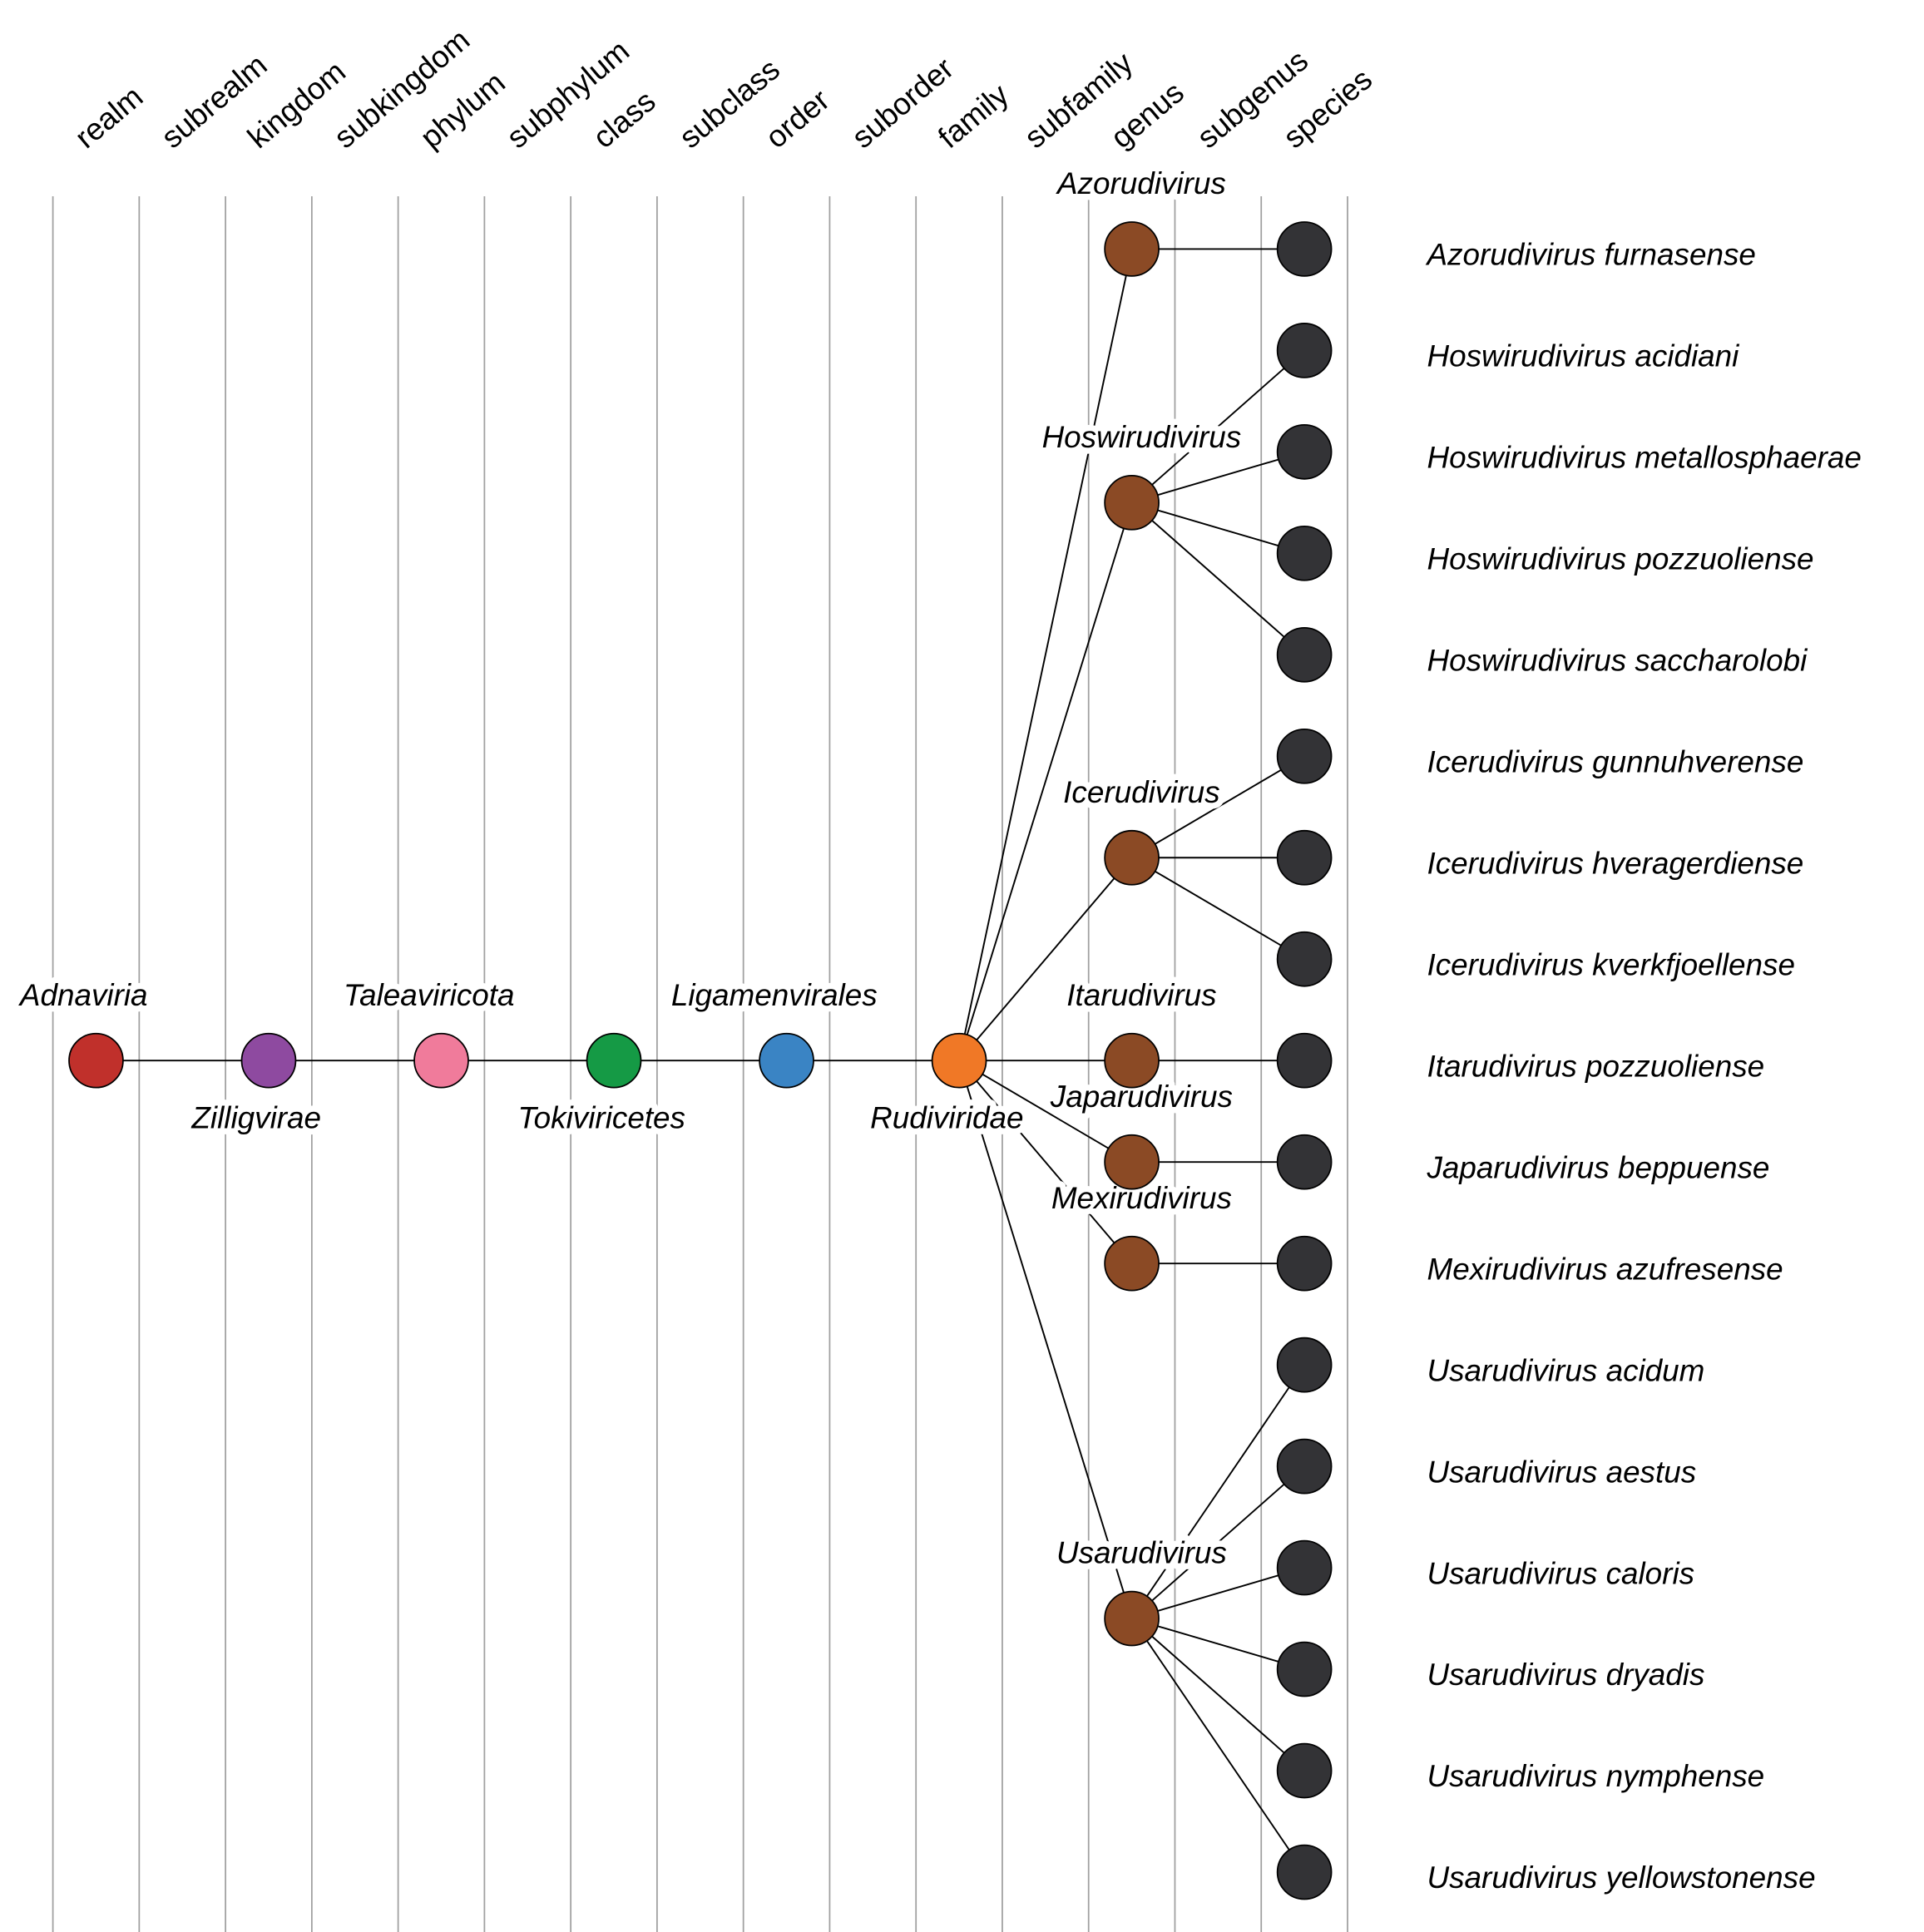  What do you see at coordinates (1565, 1675) in the screenshot?
I see `species-label: Usarudivirus dryadis` at bounding box center [1565, 1675].